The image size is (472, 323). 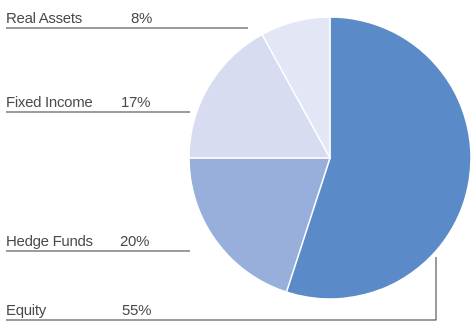 I want to click on slice-percent-equity: 55%, so click(x=136, y=310).